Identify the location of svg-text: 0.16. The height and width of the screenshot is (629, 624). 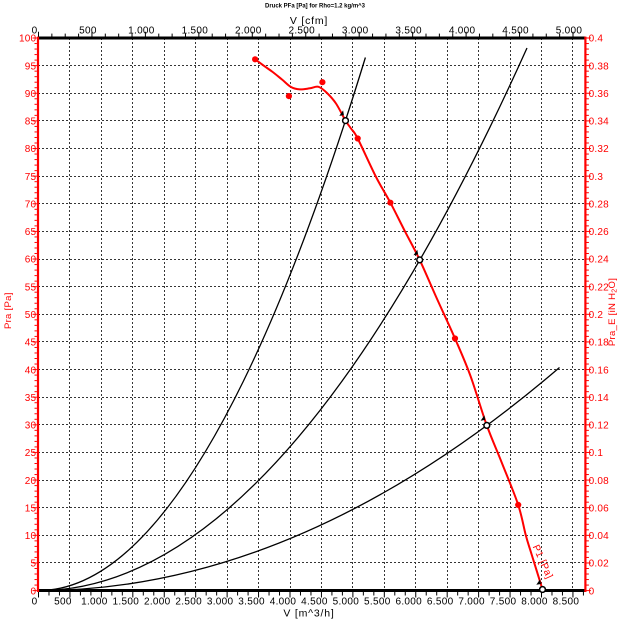
(599, 370).